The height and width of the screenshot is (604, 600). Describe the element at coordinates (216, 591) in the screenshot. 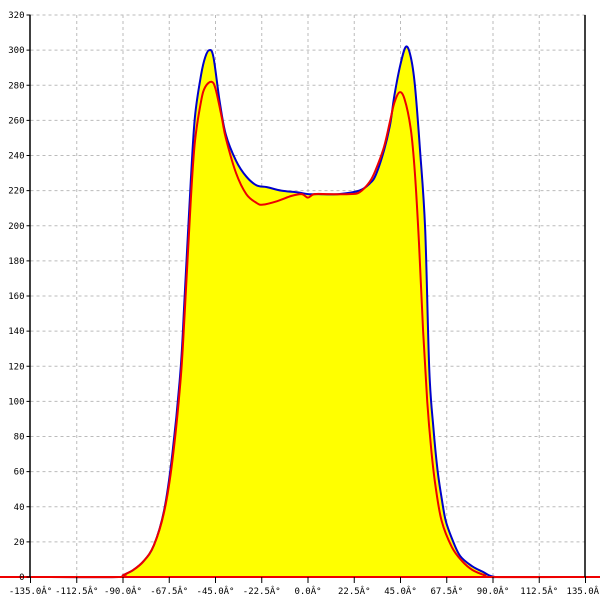

I see `x-tick-label: -45.0Â°` at that location.